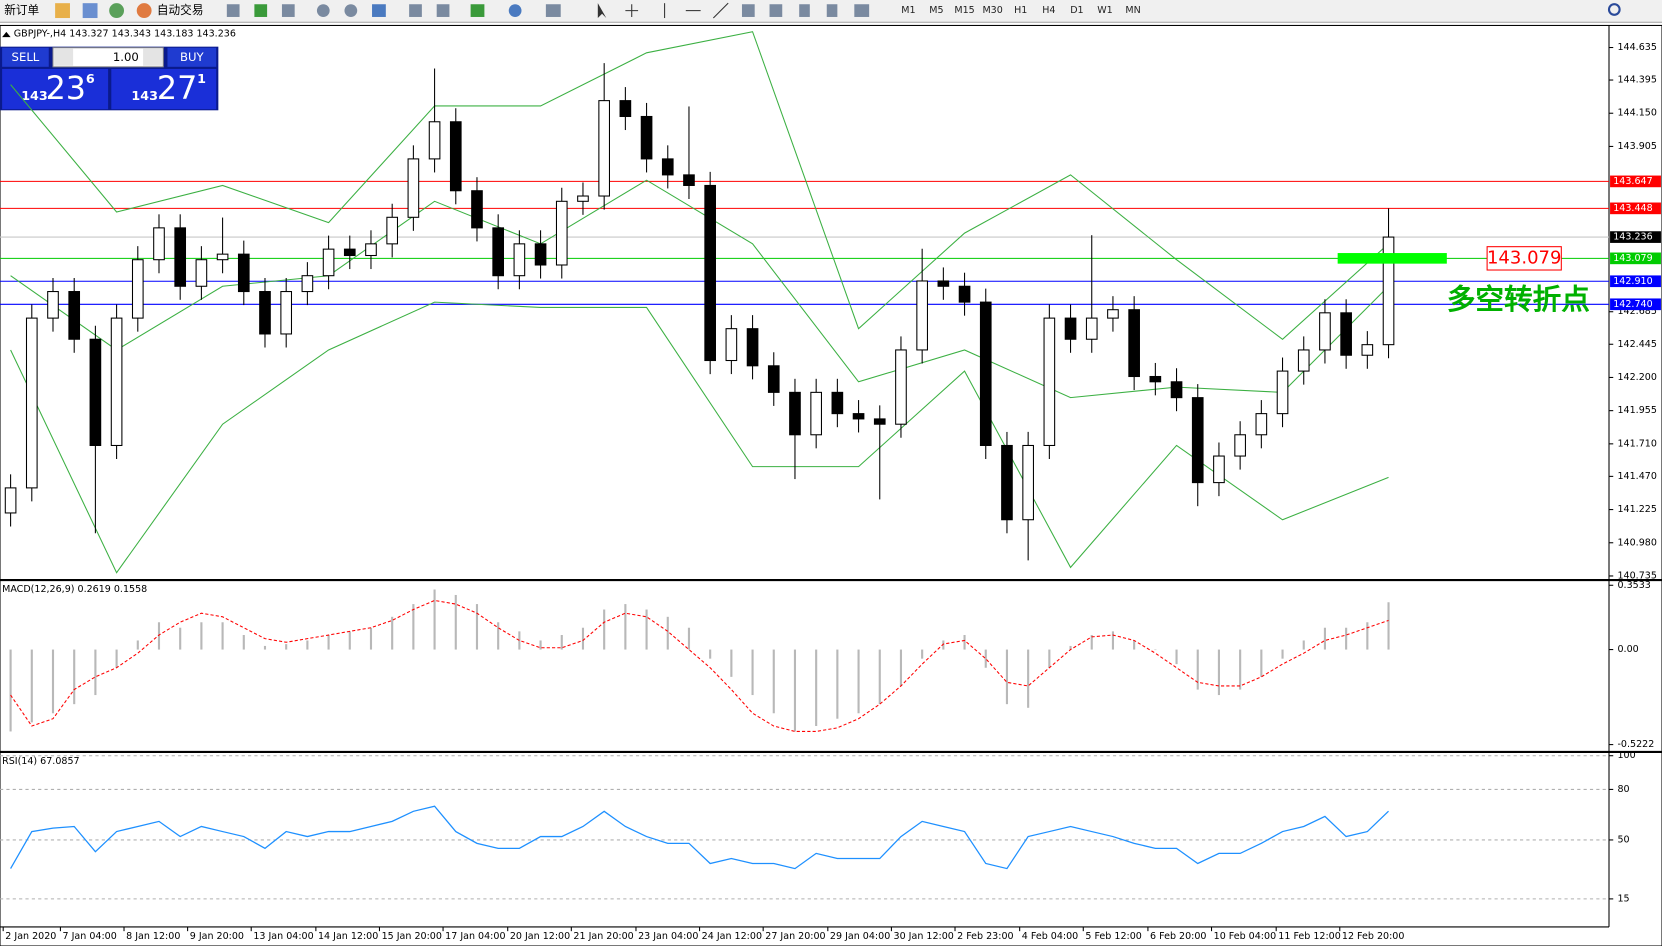 The height and width of the screenshot is (946, 1662). What do you see at coordinates (1076, 10) in the screenshot?
I see `timeframe-button: D1` at bounding box center [1076, 10].